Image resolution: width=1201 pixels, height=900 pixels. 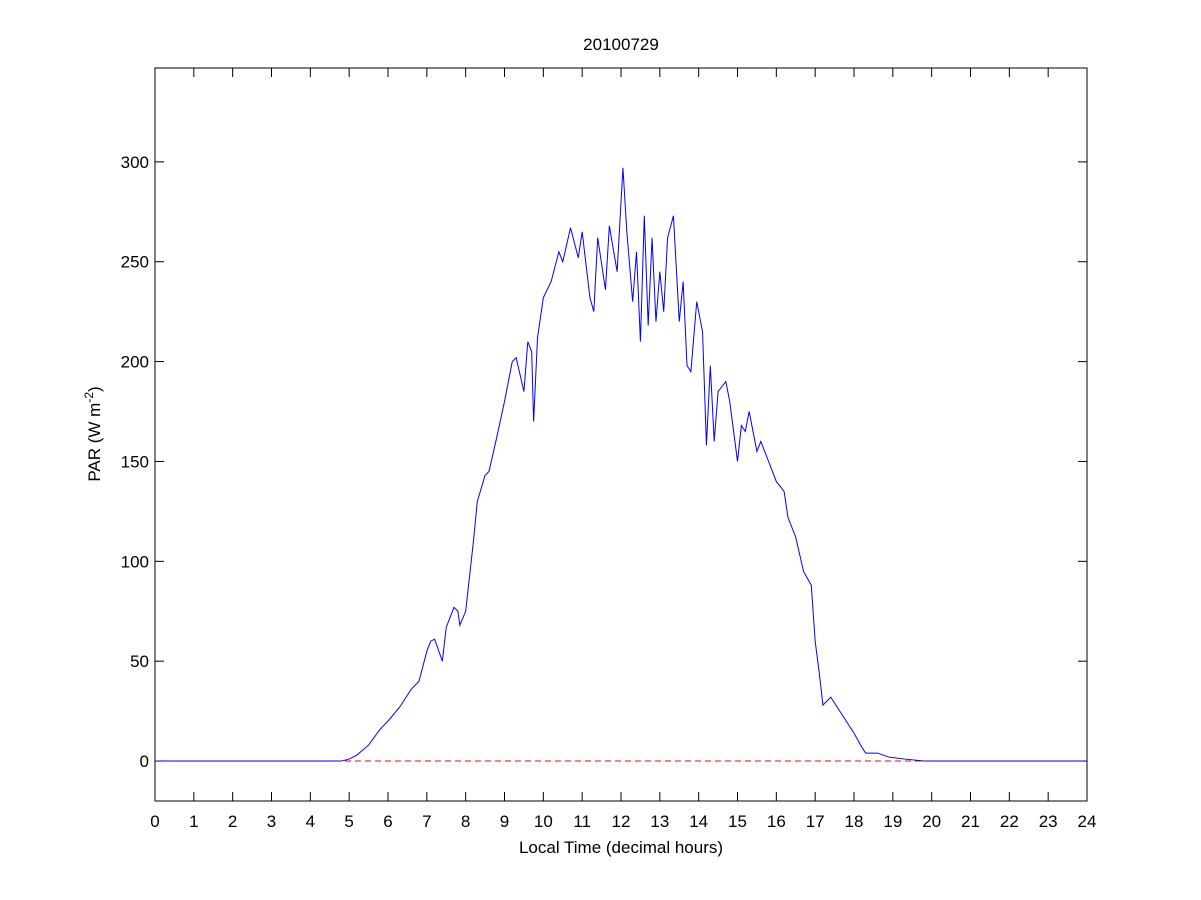 I want to click on x-tick-label: 16, so click(x=776, y=821).